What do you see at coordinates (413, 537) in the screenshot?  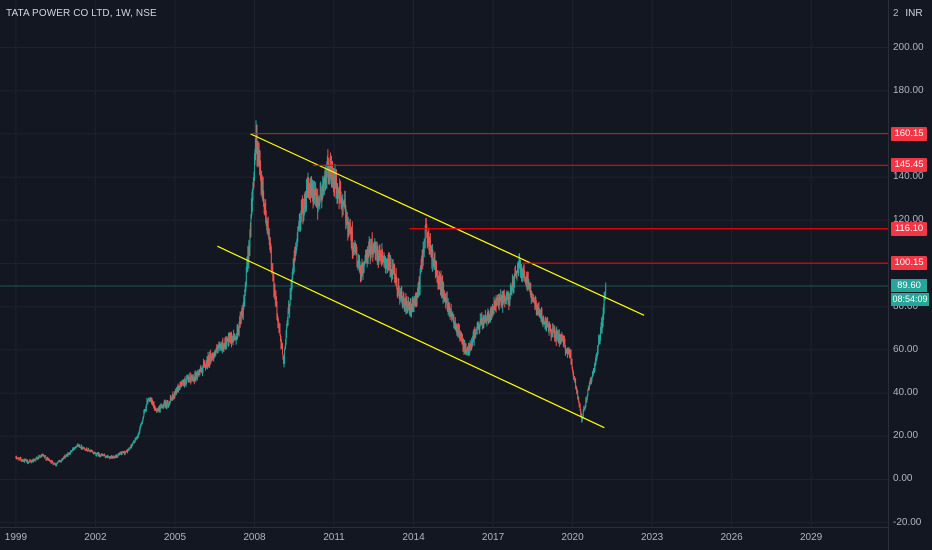 I see `x-tick-label: 2014` at bounding box center [413, 537].